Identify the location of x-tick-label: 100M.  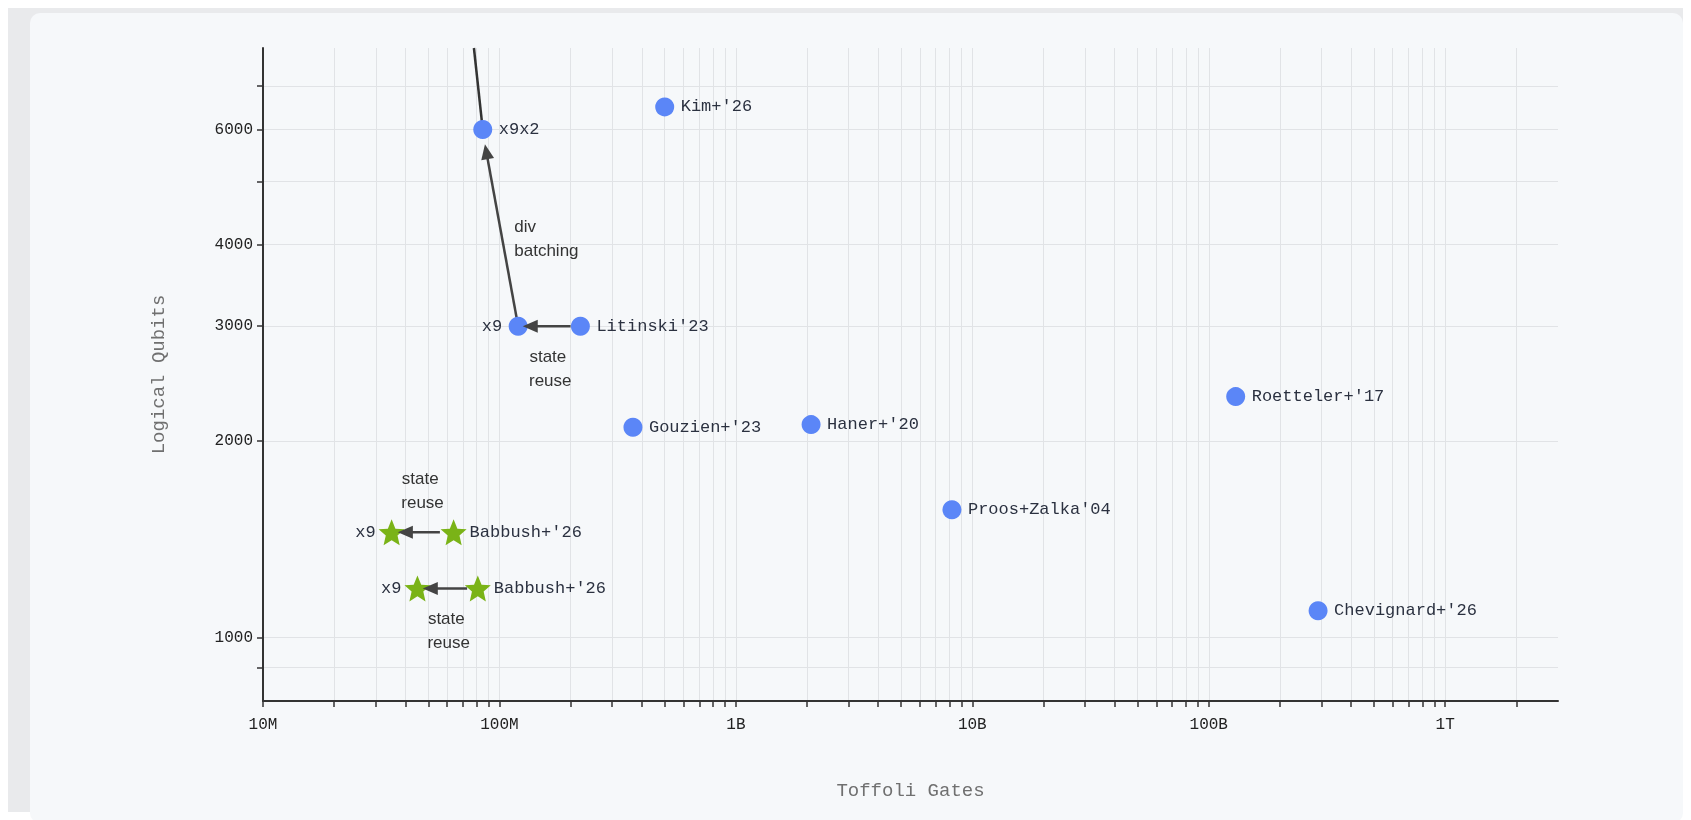
(499, 725).